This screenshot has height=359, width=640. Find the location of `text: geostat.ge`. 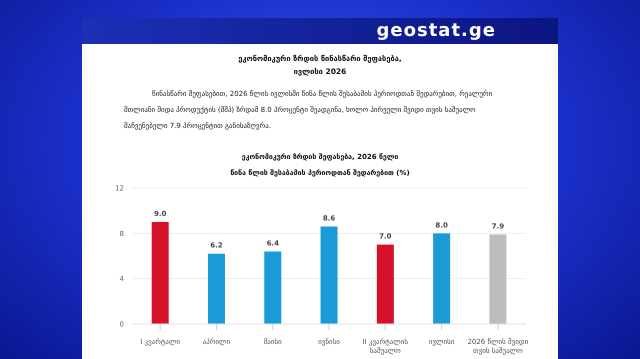

text: geostat.ge is located at coordinates (436, 30).